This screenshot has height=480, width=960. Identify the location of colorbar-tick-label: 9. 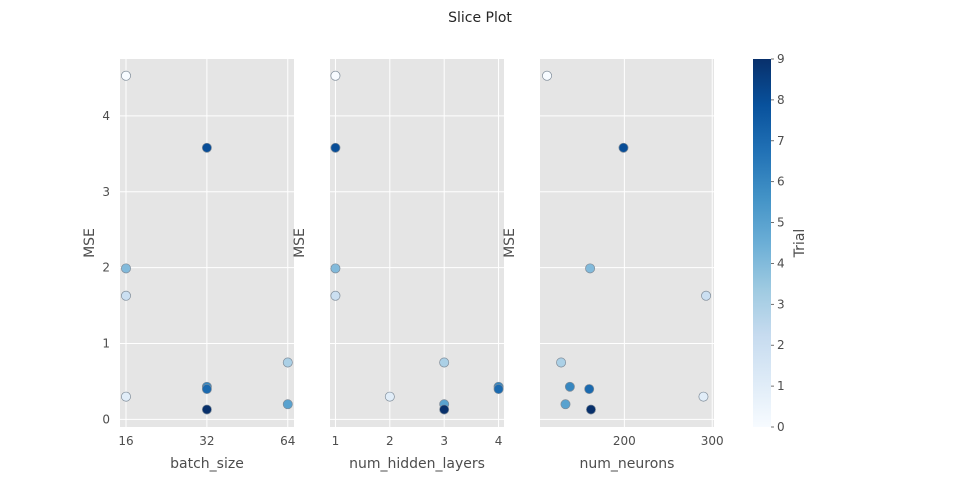
(781, 59).